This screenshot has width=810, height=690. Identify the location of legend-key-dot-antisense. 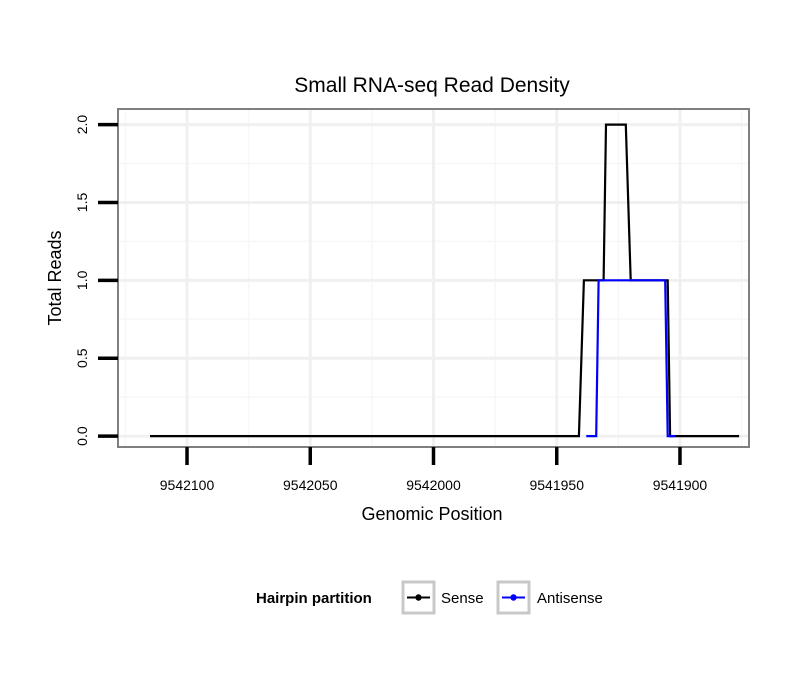
(513, 597).